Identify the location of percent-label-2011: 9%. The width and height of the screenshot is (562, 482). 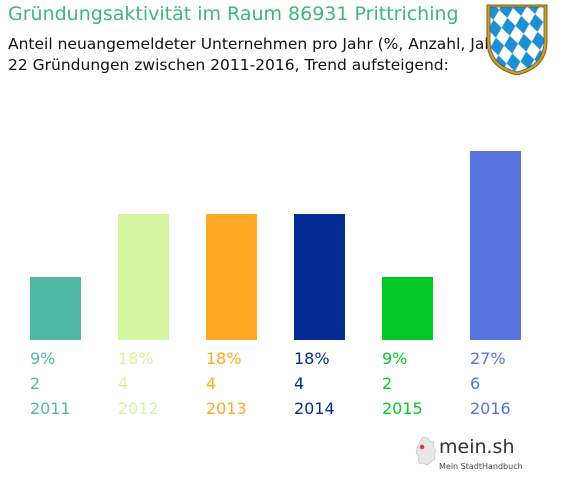
(42, 358).